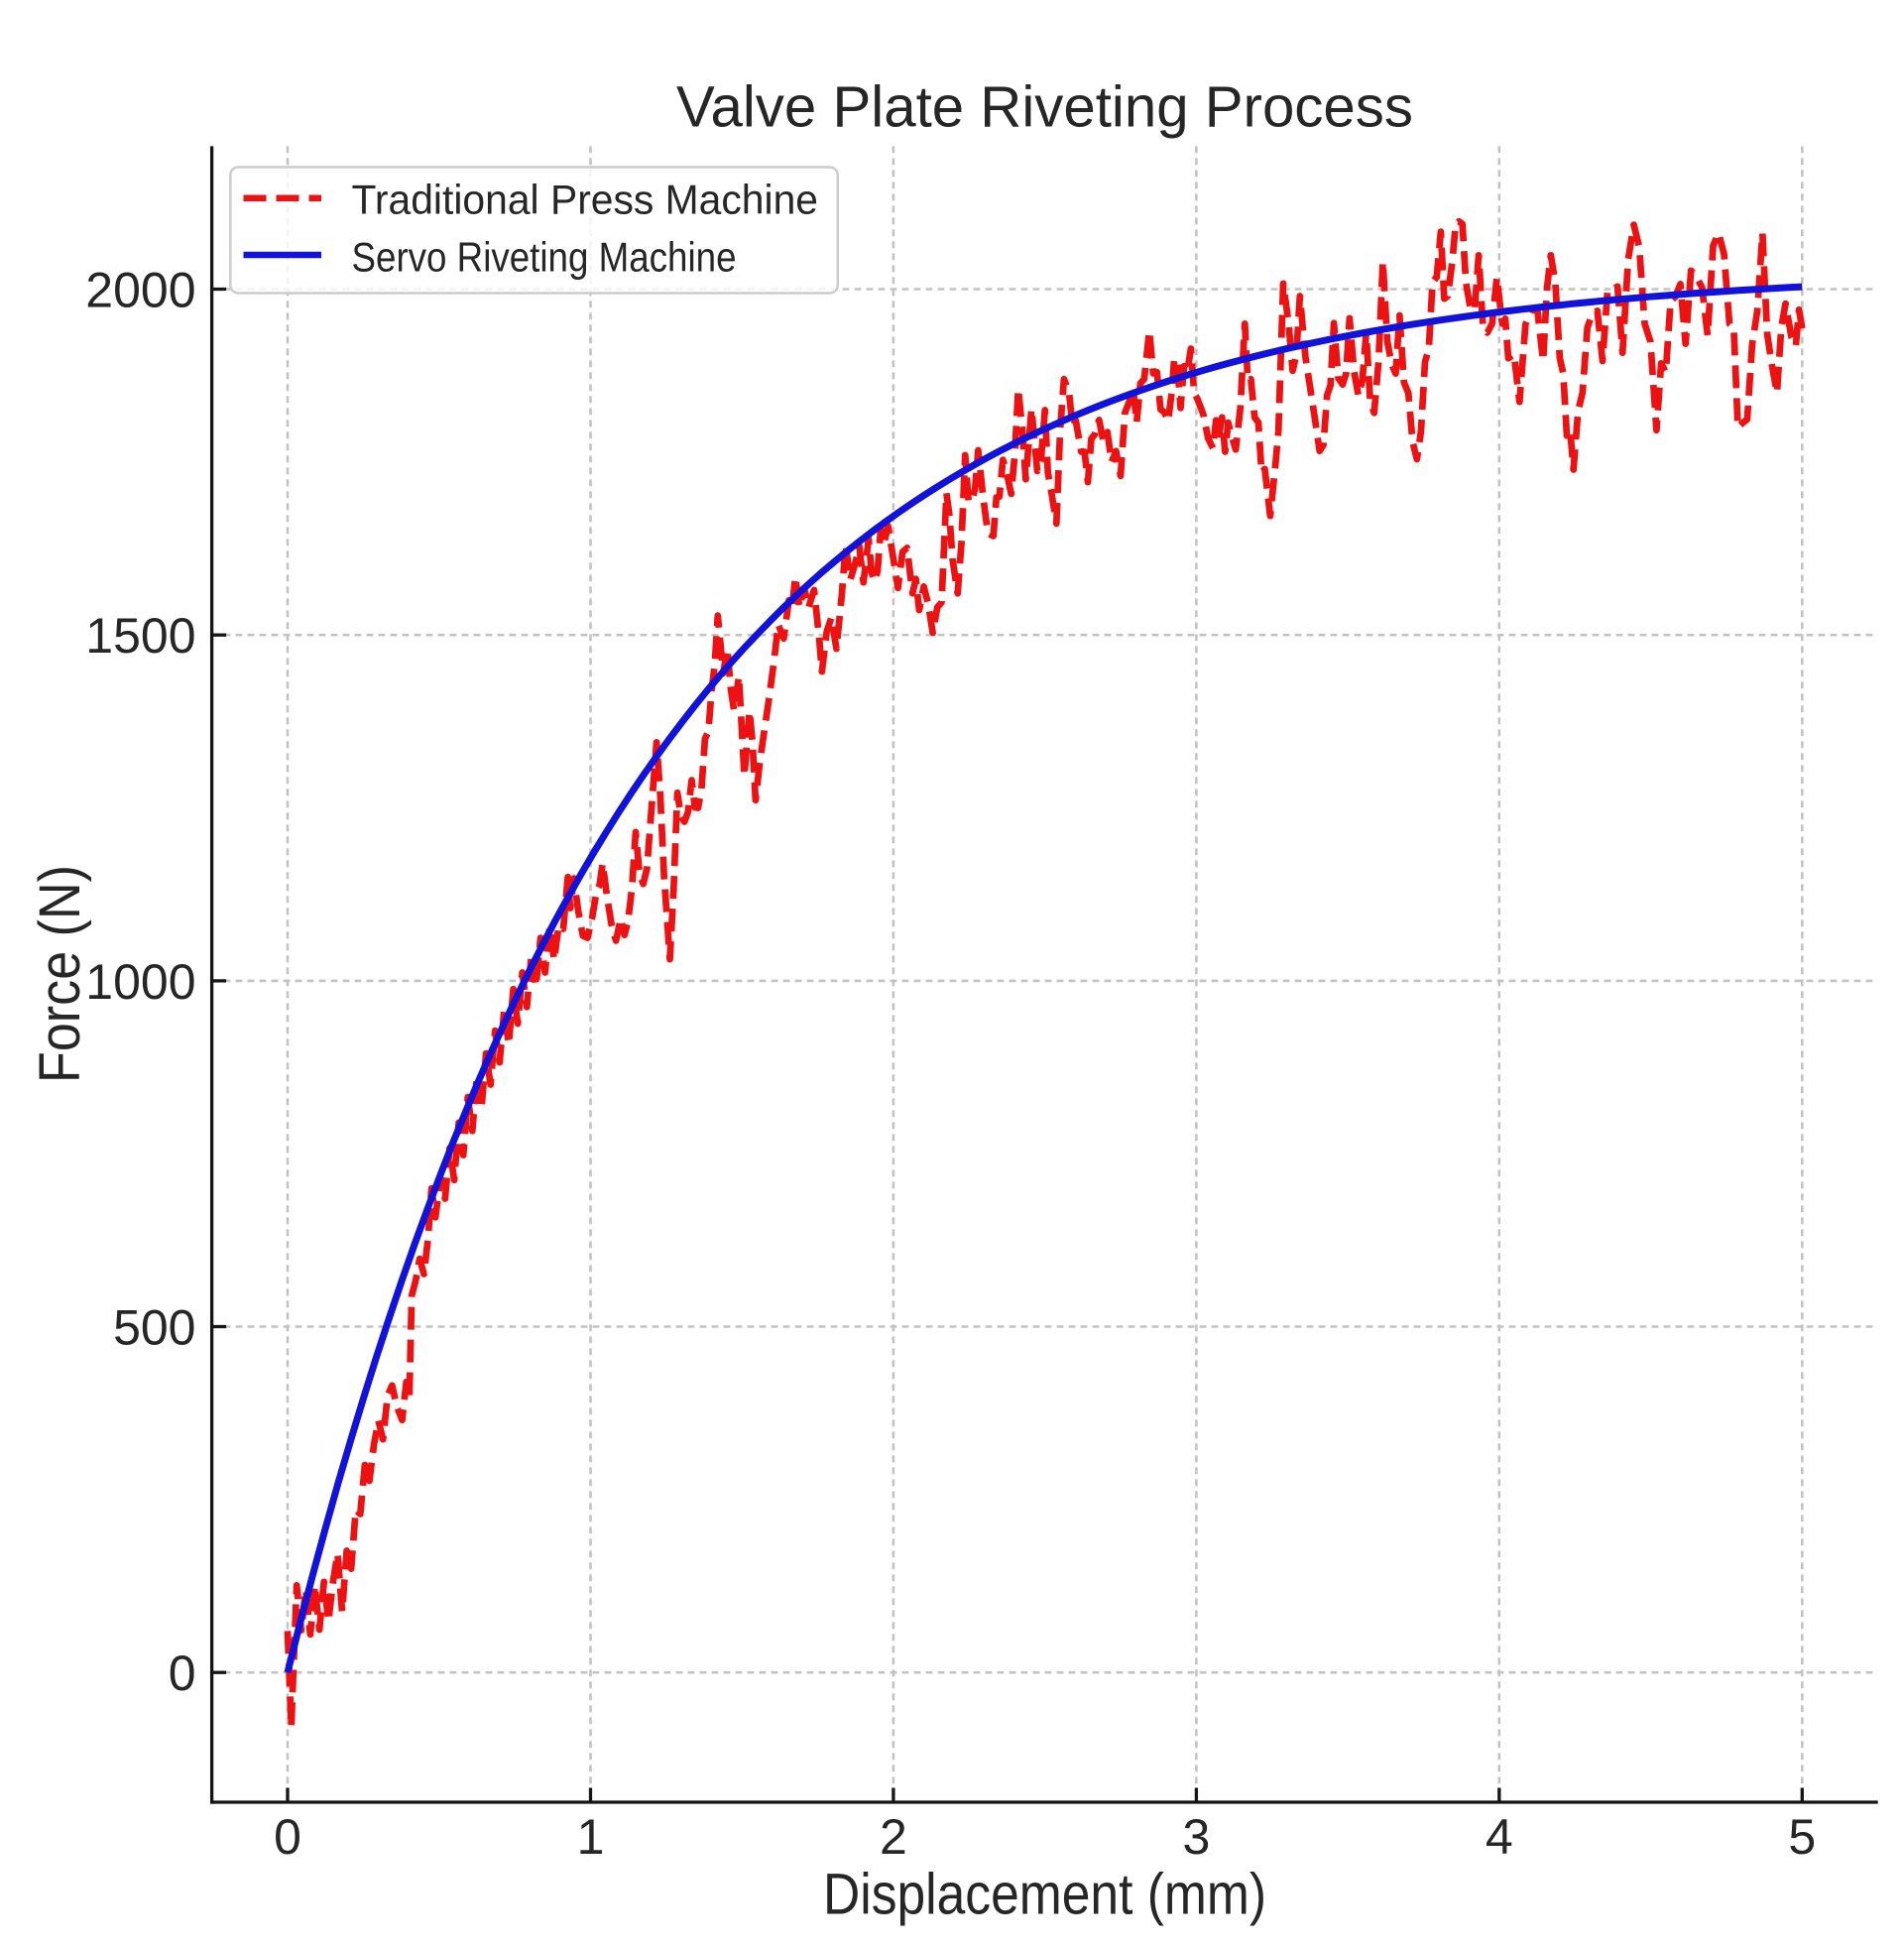 This screenshot has width=1904, height=1949. Describe the element at coordinates (1802, 1837) in the screenshot. I see `svg-text: 5` at that location.